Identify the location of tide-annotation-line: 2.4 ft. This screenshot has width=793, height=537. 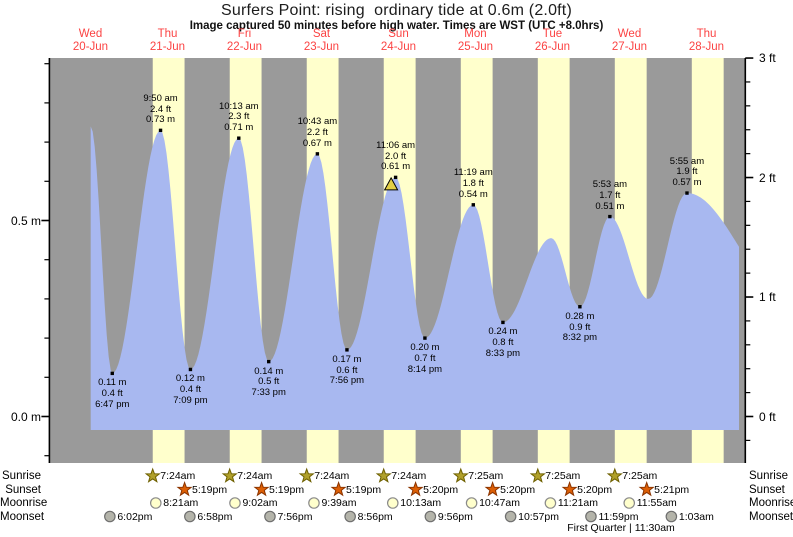
(160, 109).